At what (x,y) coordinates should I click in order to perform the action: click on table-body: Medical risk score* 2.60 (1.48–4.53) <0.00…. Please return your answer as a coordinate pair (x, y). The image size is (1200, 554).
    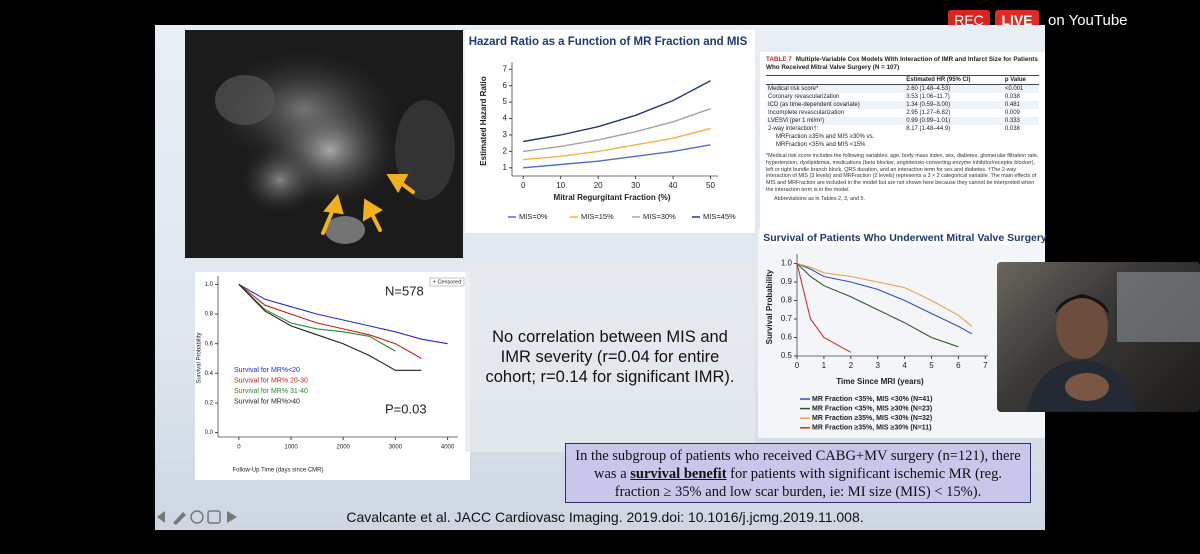
    Looking at the image, I should click on (902, 117).